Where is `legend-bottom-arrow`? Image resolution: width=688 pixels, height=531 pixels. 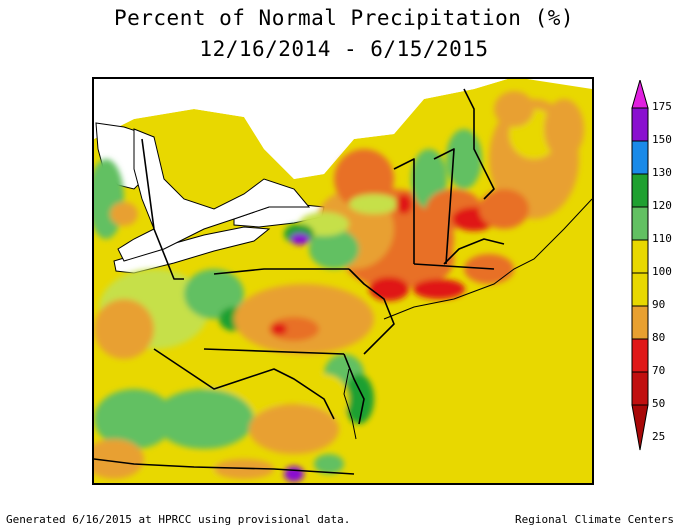
legend-bottom-arrow is located at coordinates (640, 427).